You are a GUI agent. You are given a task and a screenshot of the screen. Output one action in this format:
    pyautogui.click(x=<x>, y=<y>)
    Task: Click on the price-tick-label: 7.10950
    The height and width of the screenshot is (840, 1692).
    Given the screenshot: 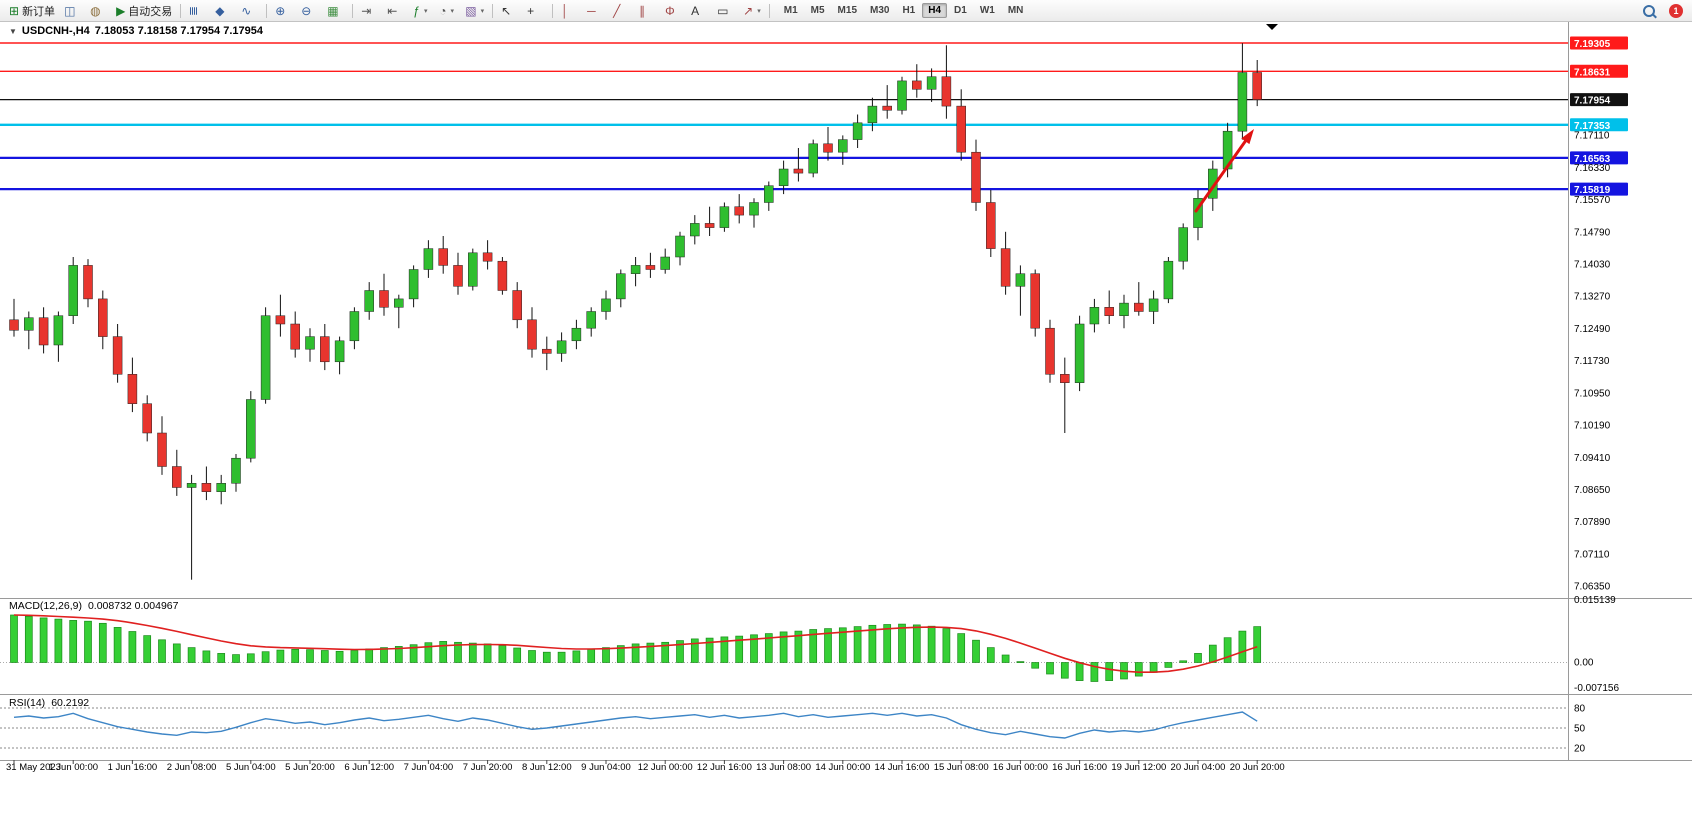 What is the action you would take?
    pyautogui.click(x=1592, y=394)
    